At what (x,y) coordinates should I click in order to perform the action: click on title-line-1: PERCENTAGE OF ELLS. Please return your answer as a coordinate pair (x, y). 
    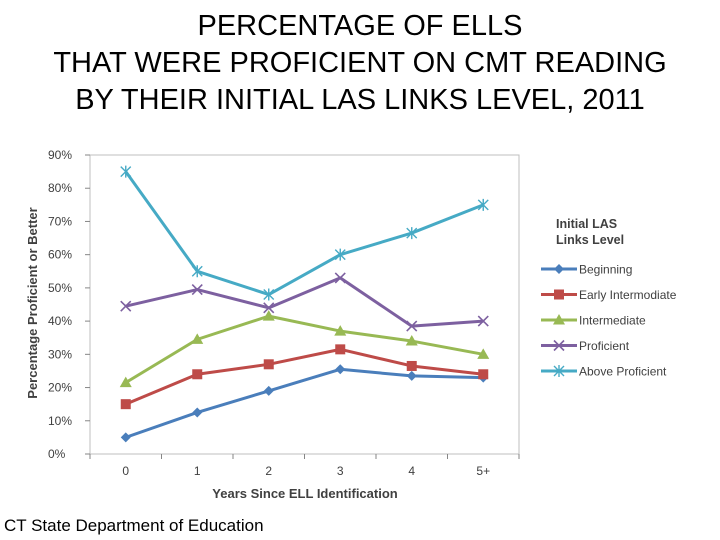
    Looking at the image, I should click on (360, 26).